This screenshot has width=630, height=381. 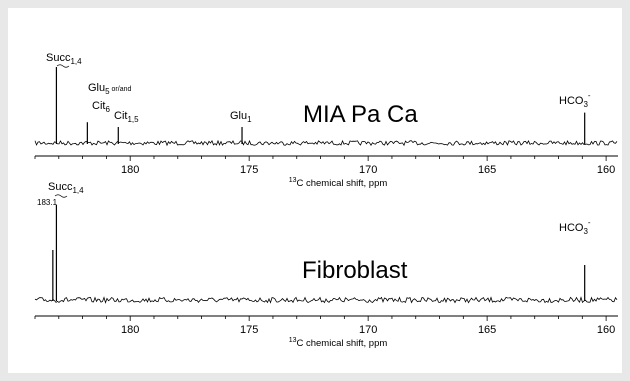 What do you see at coordinates (575, 100) in the screenshot?
I see `peak-label-hco3-mia: HCO3-` at bounding box center [575, 100].